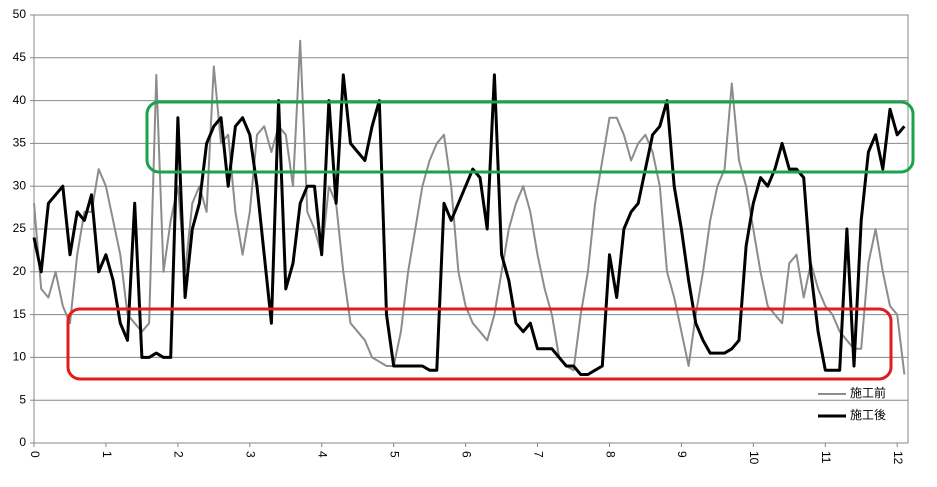 Image resolution: width=937 pixels, height=487 pixels. Describe the element at coordinates (20, 271) in the screenshot. I see `y-tick-label: 20` at that location.